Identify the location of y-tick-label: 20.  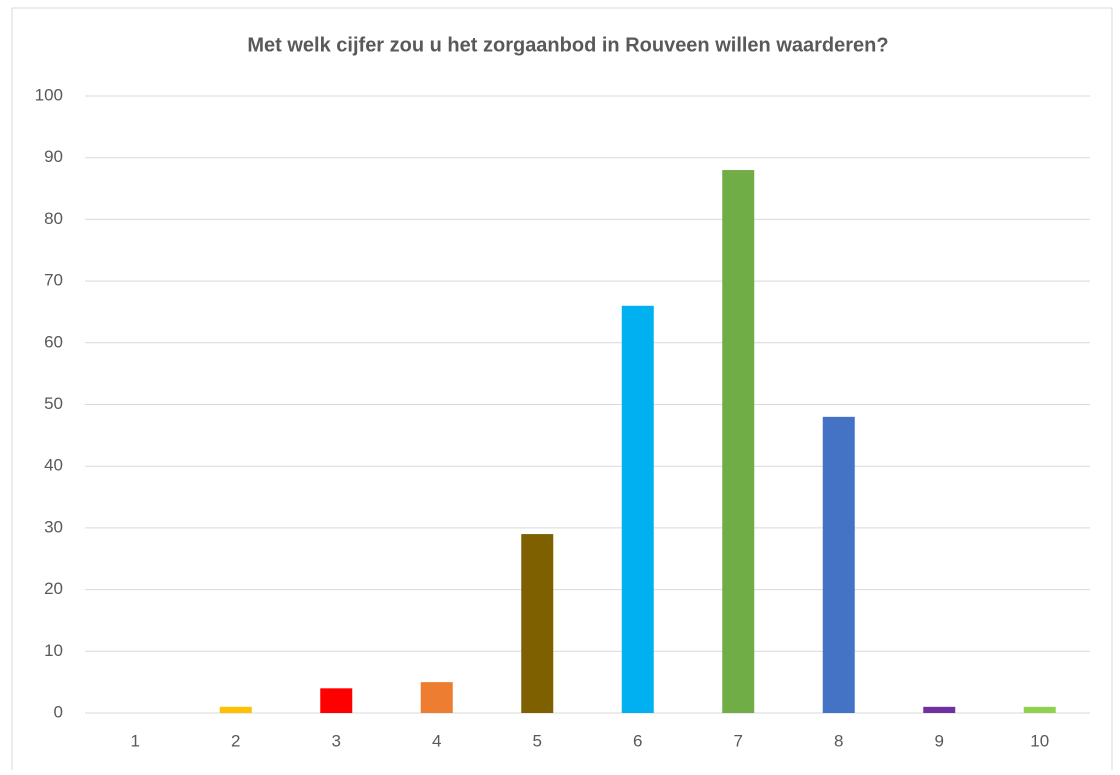
(53, 588).